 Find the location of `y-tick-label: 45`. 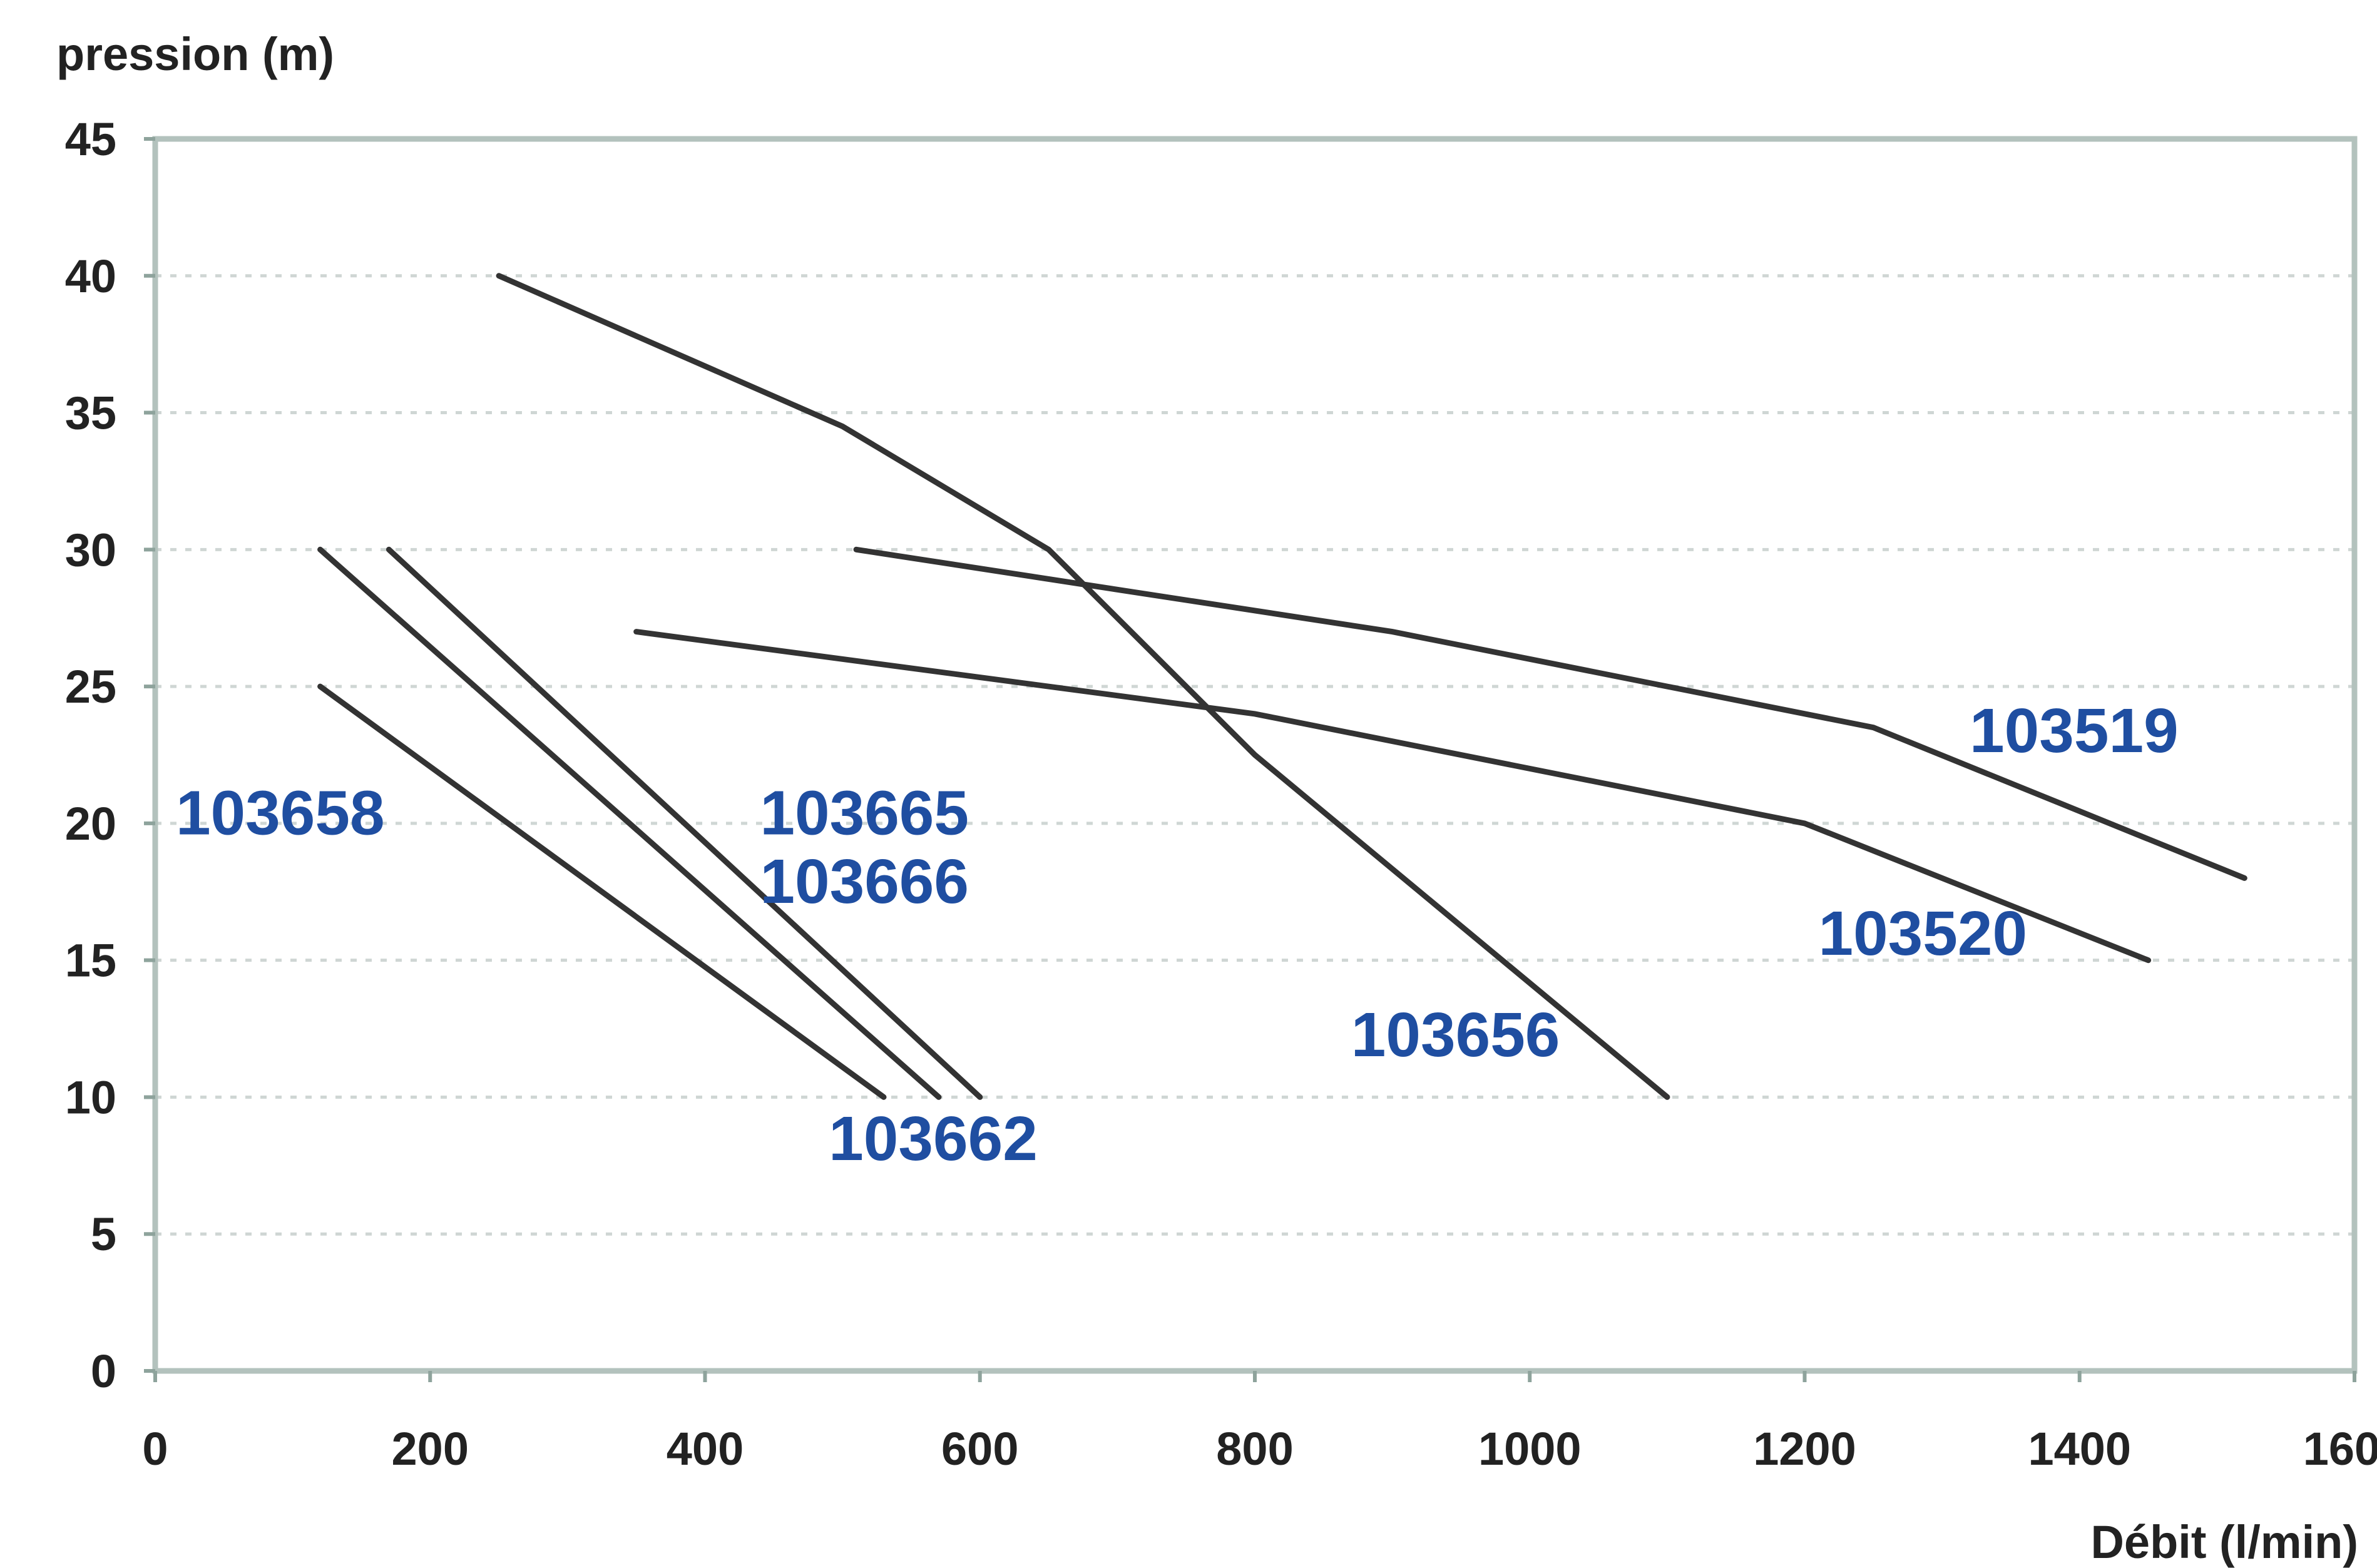

y-tick-label: 45 is located at coordinates (90, 139).